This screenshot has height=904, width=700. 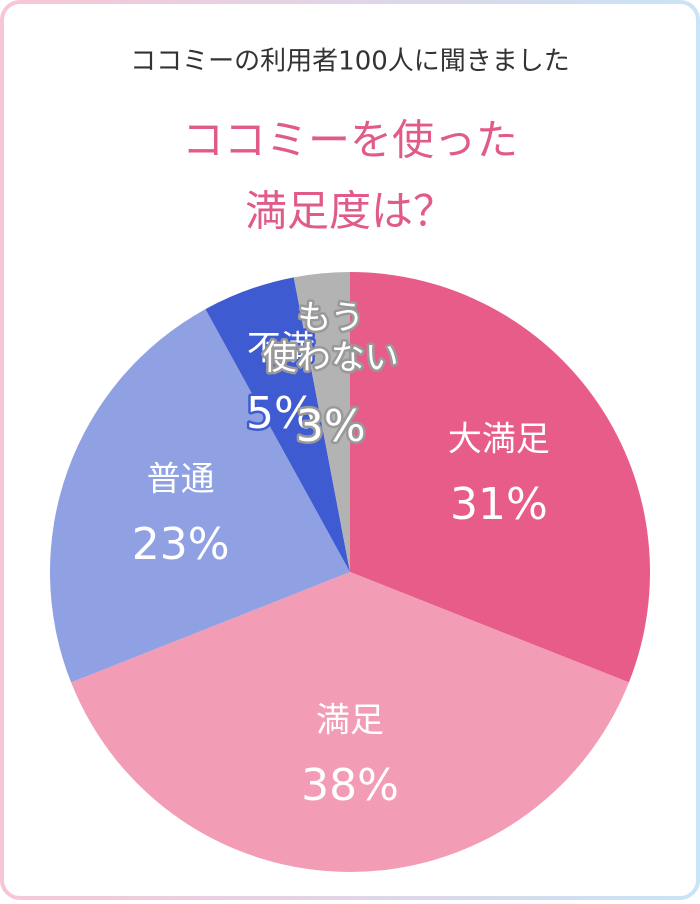 What do you see at coordinates (350, 785) in the screenshot?
I see `value-label: 38%` at bounding box center [350, 785].